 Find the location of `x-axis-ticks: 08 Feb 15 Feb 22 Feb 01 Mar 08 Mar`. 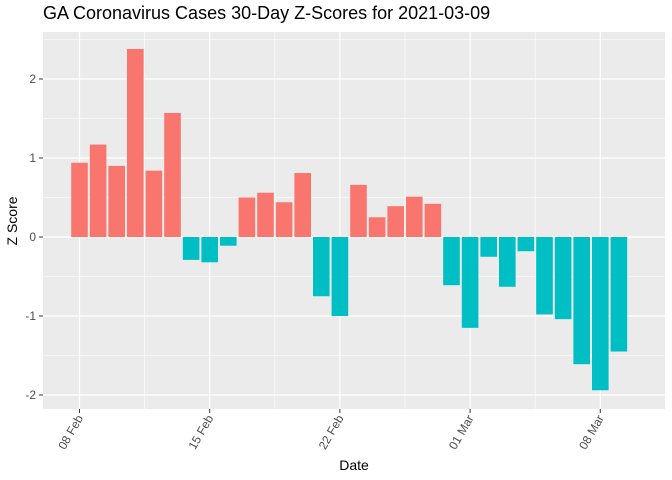

x-axis-ticks: 08 Feb 15 Feb 22 Feb 01 Mar 08 Mar is located at coordinates (331, 430).